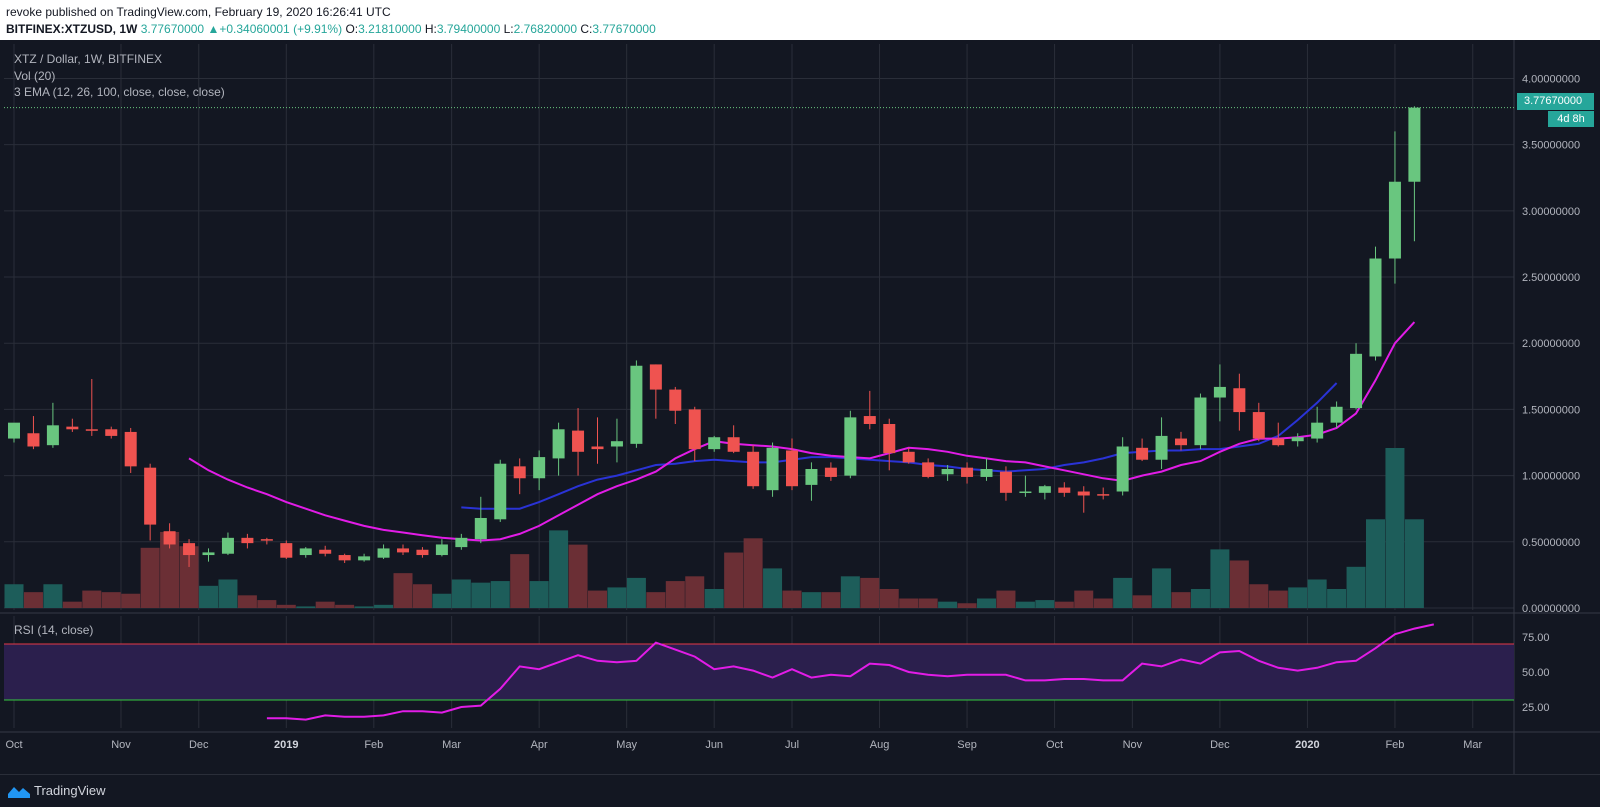 This screenshot has width=1600, height=807. Describe the element at coordinates (1133, 745) in the screenshot. I see `x-tick-label: Nov` at that location.